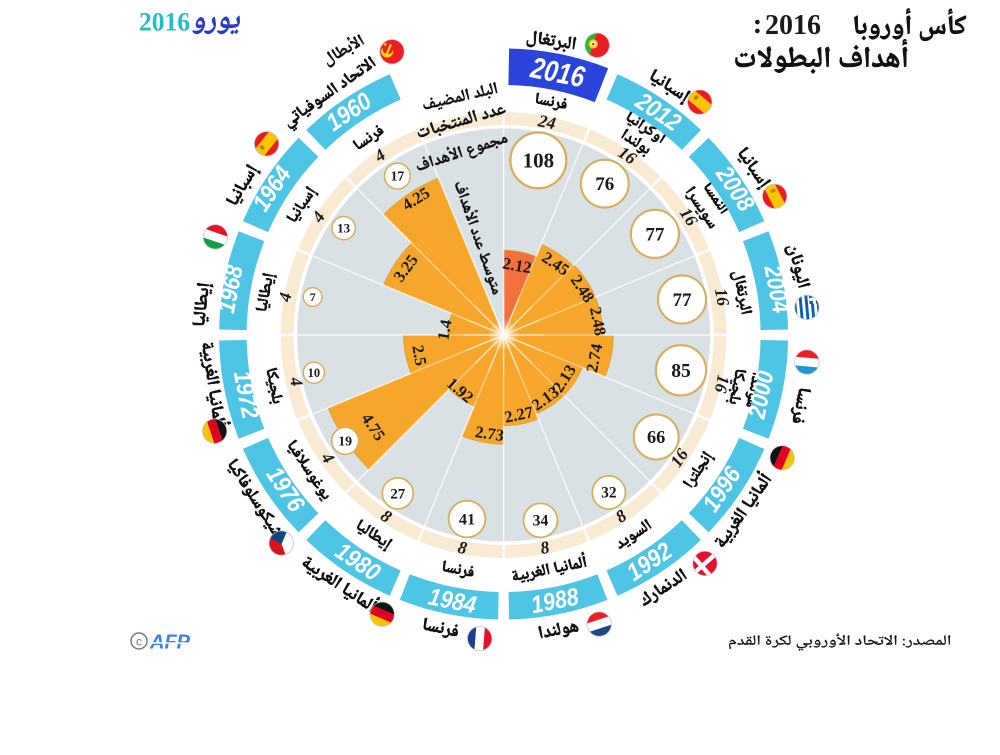  What do you see at coordinates (681, 371) in the screenshot?
I see `svg-text: 85` at bounding box center [681, 371].